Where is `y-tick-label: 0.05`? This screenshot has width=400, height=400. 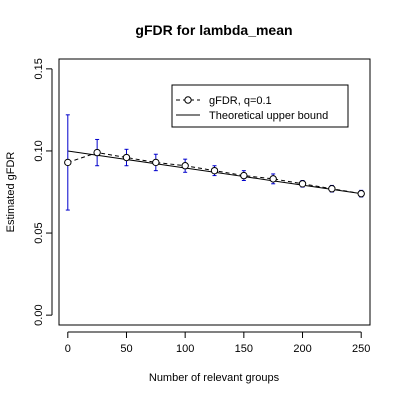
y-tick-label: 0.05 is located at coordinates (39, 232).